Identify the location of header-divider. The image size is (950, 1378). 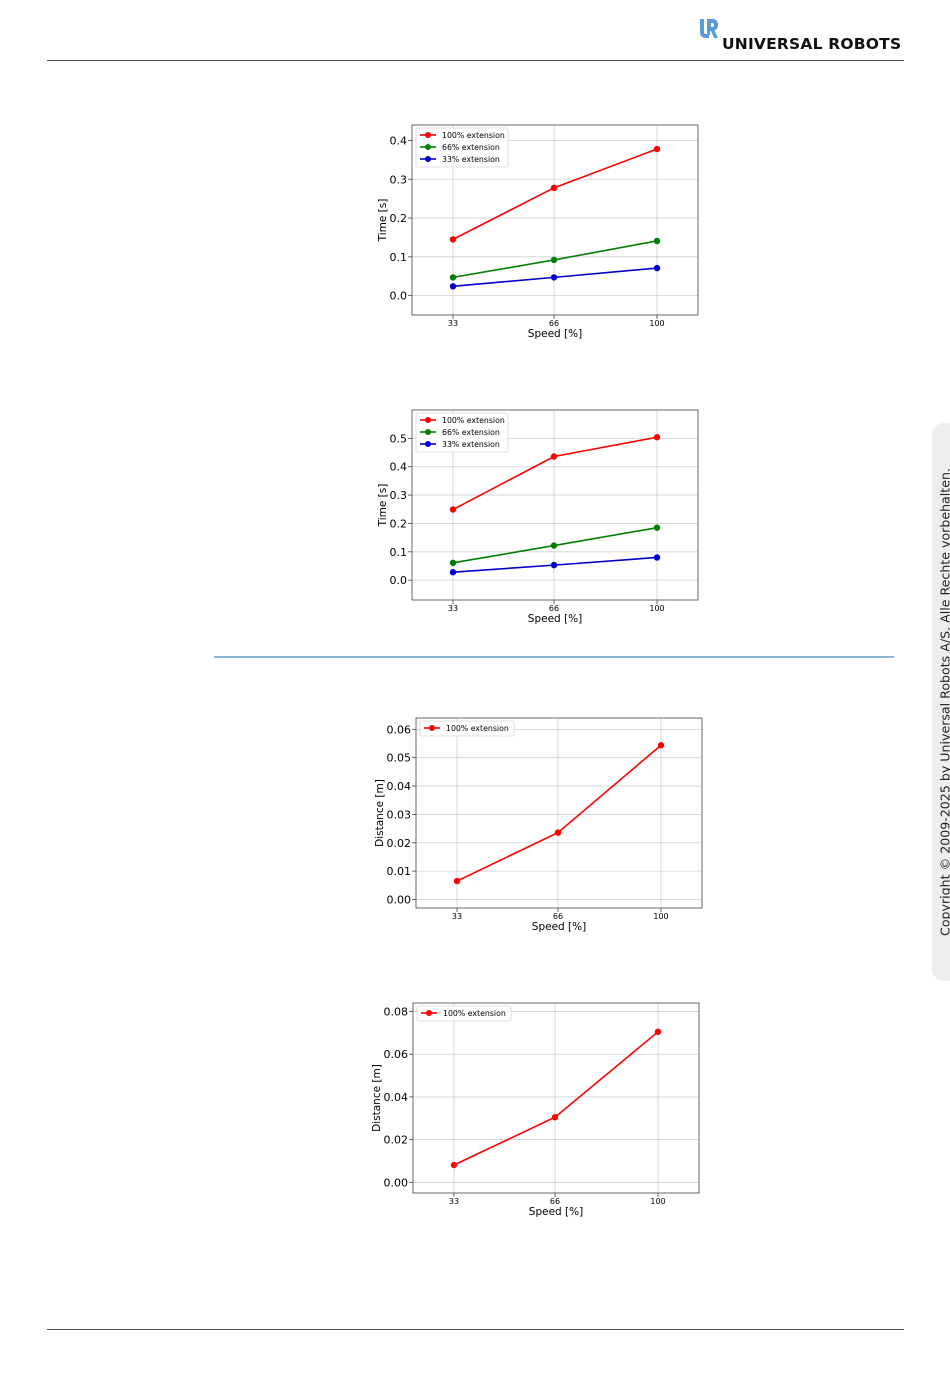
(475, 60).